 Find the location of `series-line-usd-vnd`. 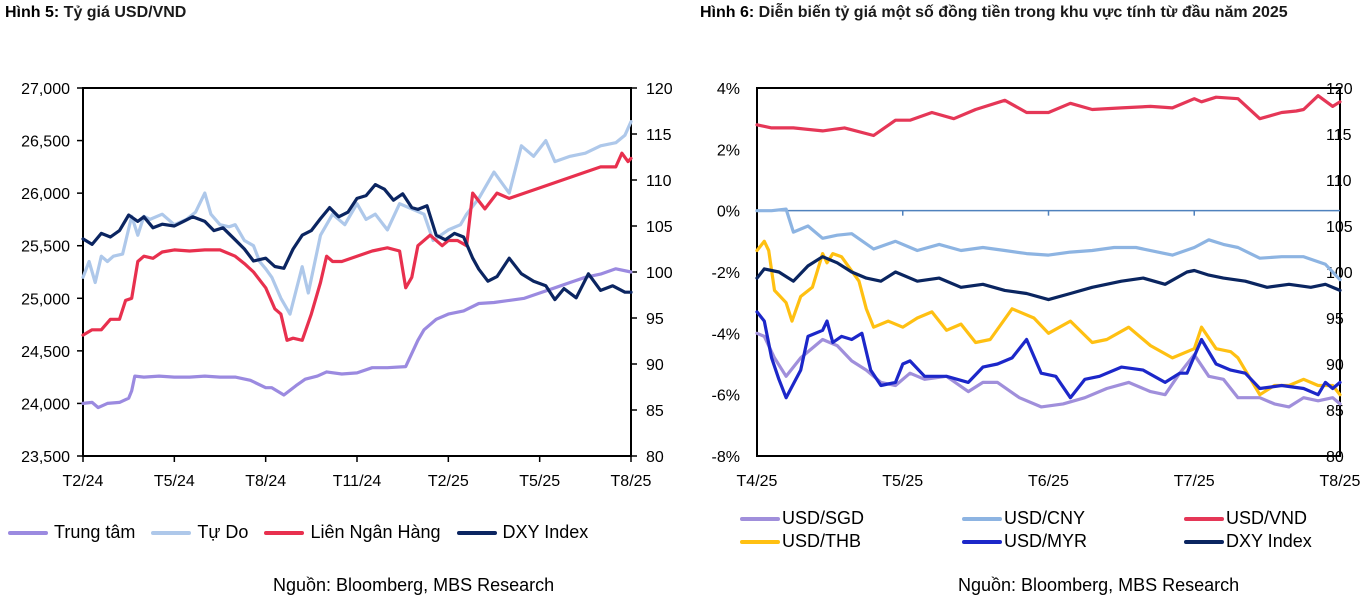

series-line-usd-vnd is located at coordinates (1048, 116).